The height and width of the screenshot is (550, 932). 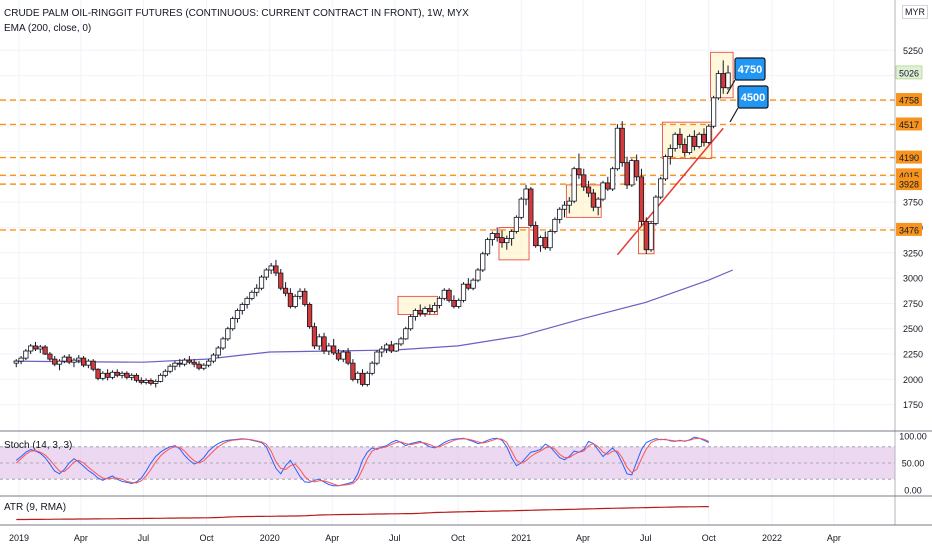 I want to click on stoch-pane, so click(x=447, y=461).